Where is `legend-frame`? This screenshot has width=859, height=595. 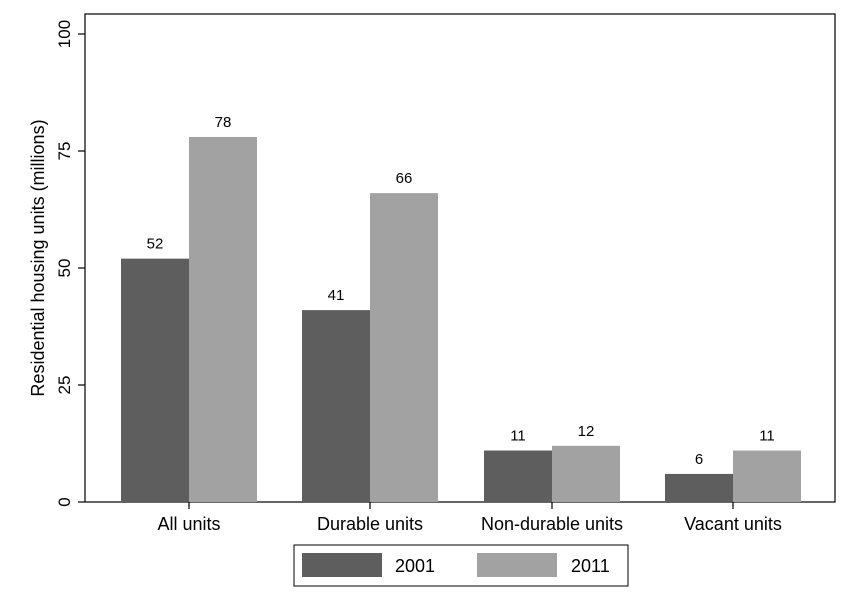
legend-frame is located at coordinates (461, 565).